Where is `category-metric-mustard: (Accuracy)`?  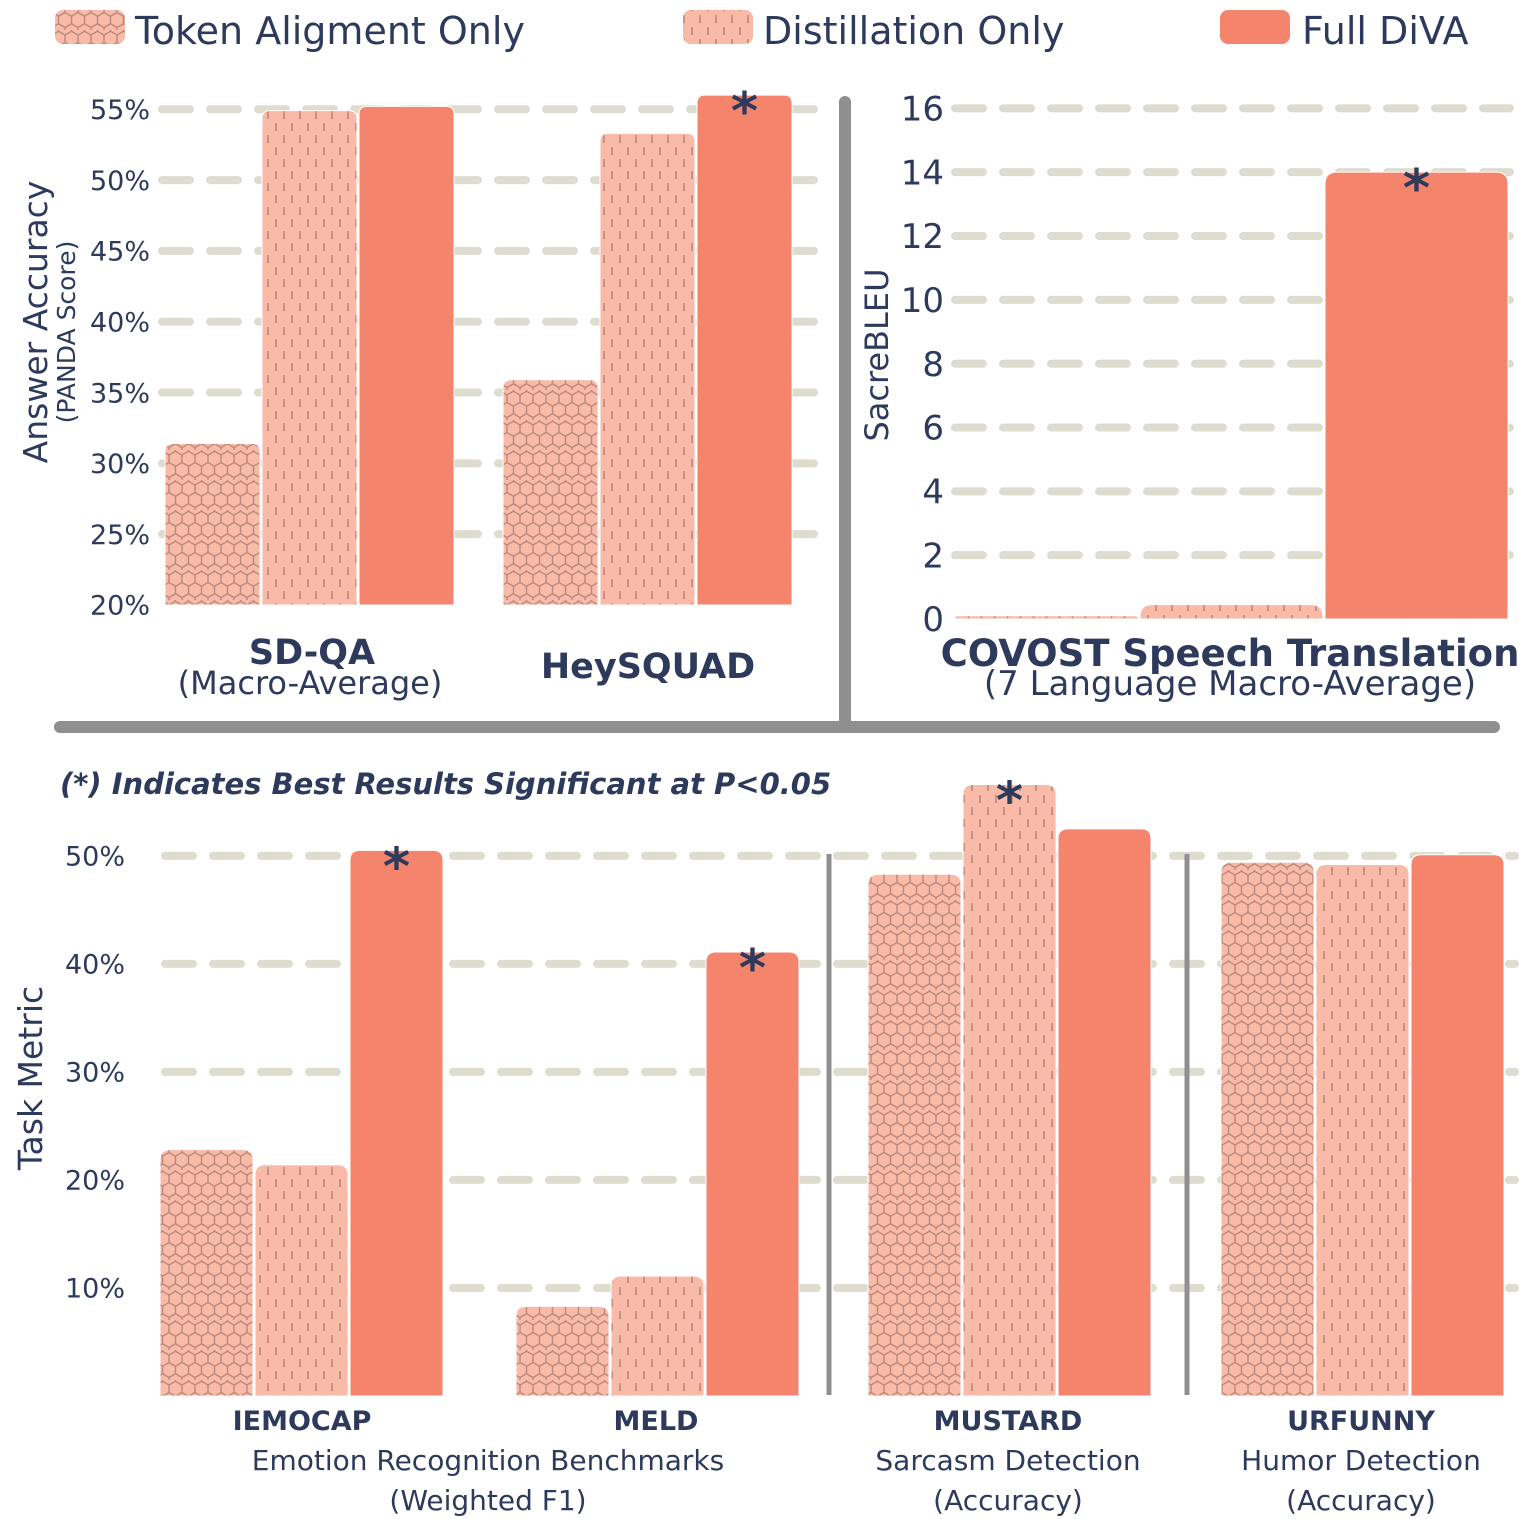 category-metric-mustard: (Accuracy) is located at coordinates (1008, 1500).